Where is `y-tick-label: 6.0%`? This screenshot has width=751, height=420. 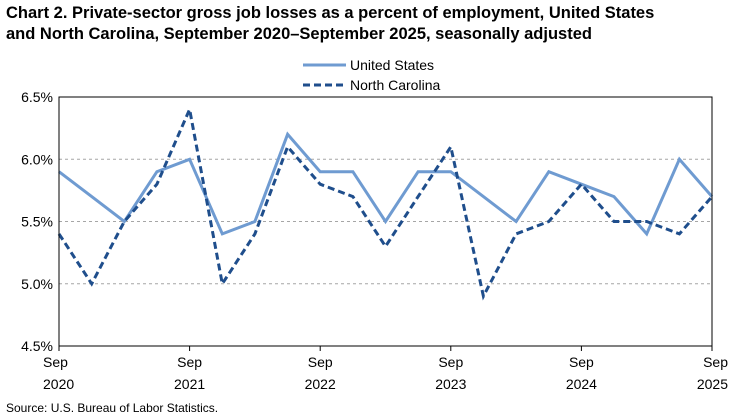
y-tick-label: 6.0% is located at coordinates (37, 159).